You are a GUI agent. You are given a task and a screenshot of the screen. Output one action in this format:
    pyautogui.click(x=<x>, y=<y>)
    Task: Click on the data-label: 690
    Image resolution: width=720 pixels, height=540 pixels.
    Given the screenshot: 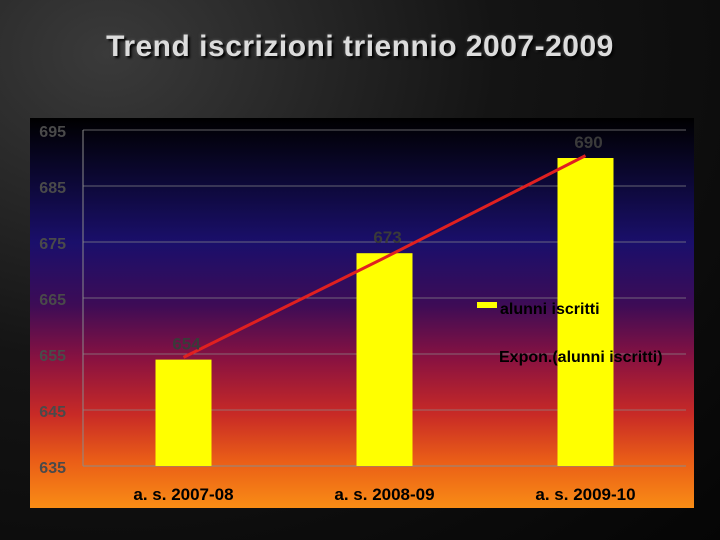 What is the action you would take?
    pyautogui.click(x=588, y=142)
    